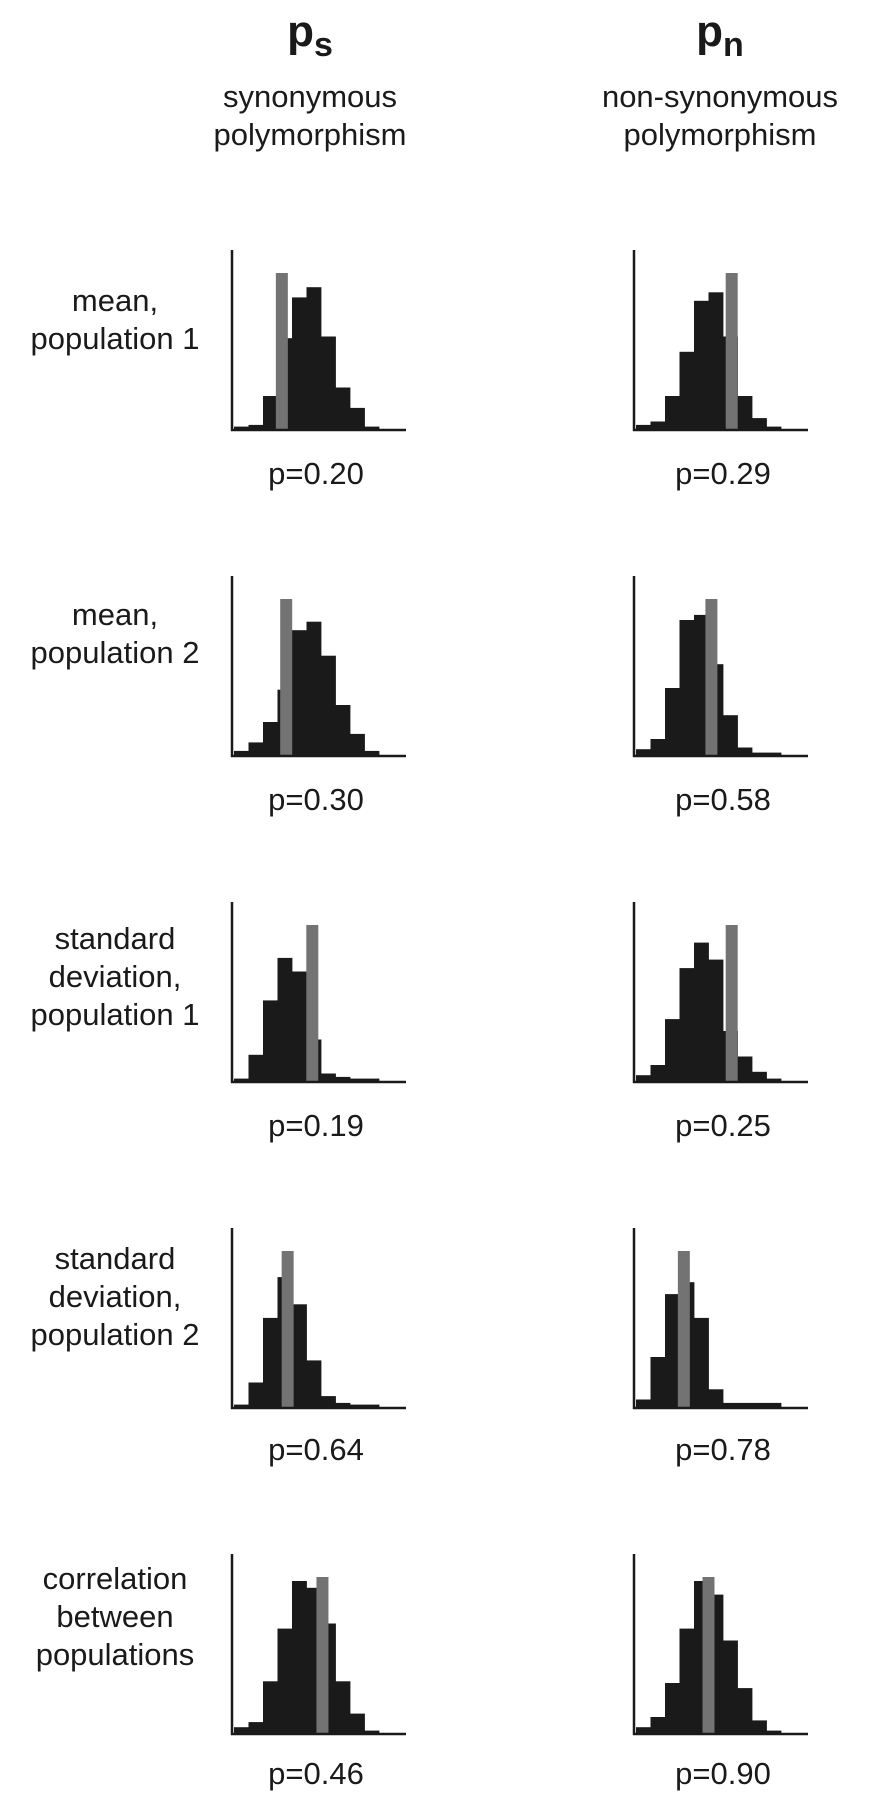  What do you see at coordinates (720, 36) in the screenshot?
I see `column-symbol-pn: pn` at bounding box center [720, 36].